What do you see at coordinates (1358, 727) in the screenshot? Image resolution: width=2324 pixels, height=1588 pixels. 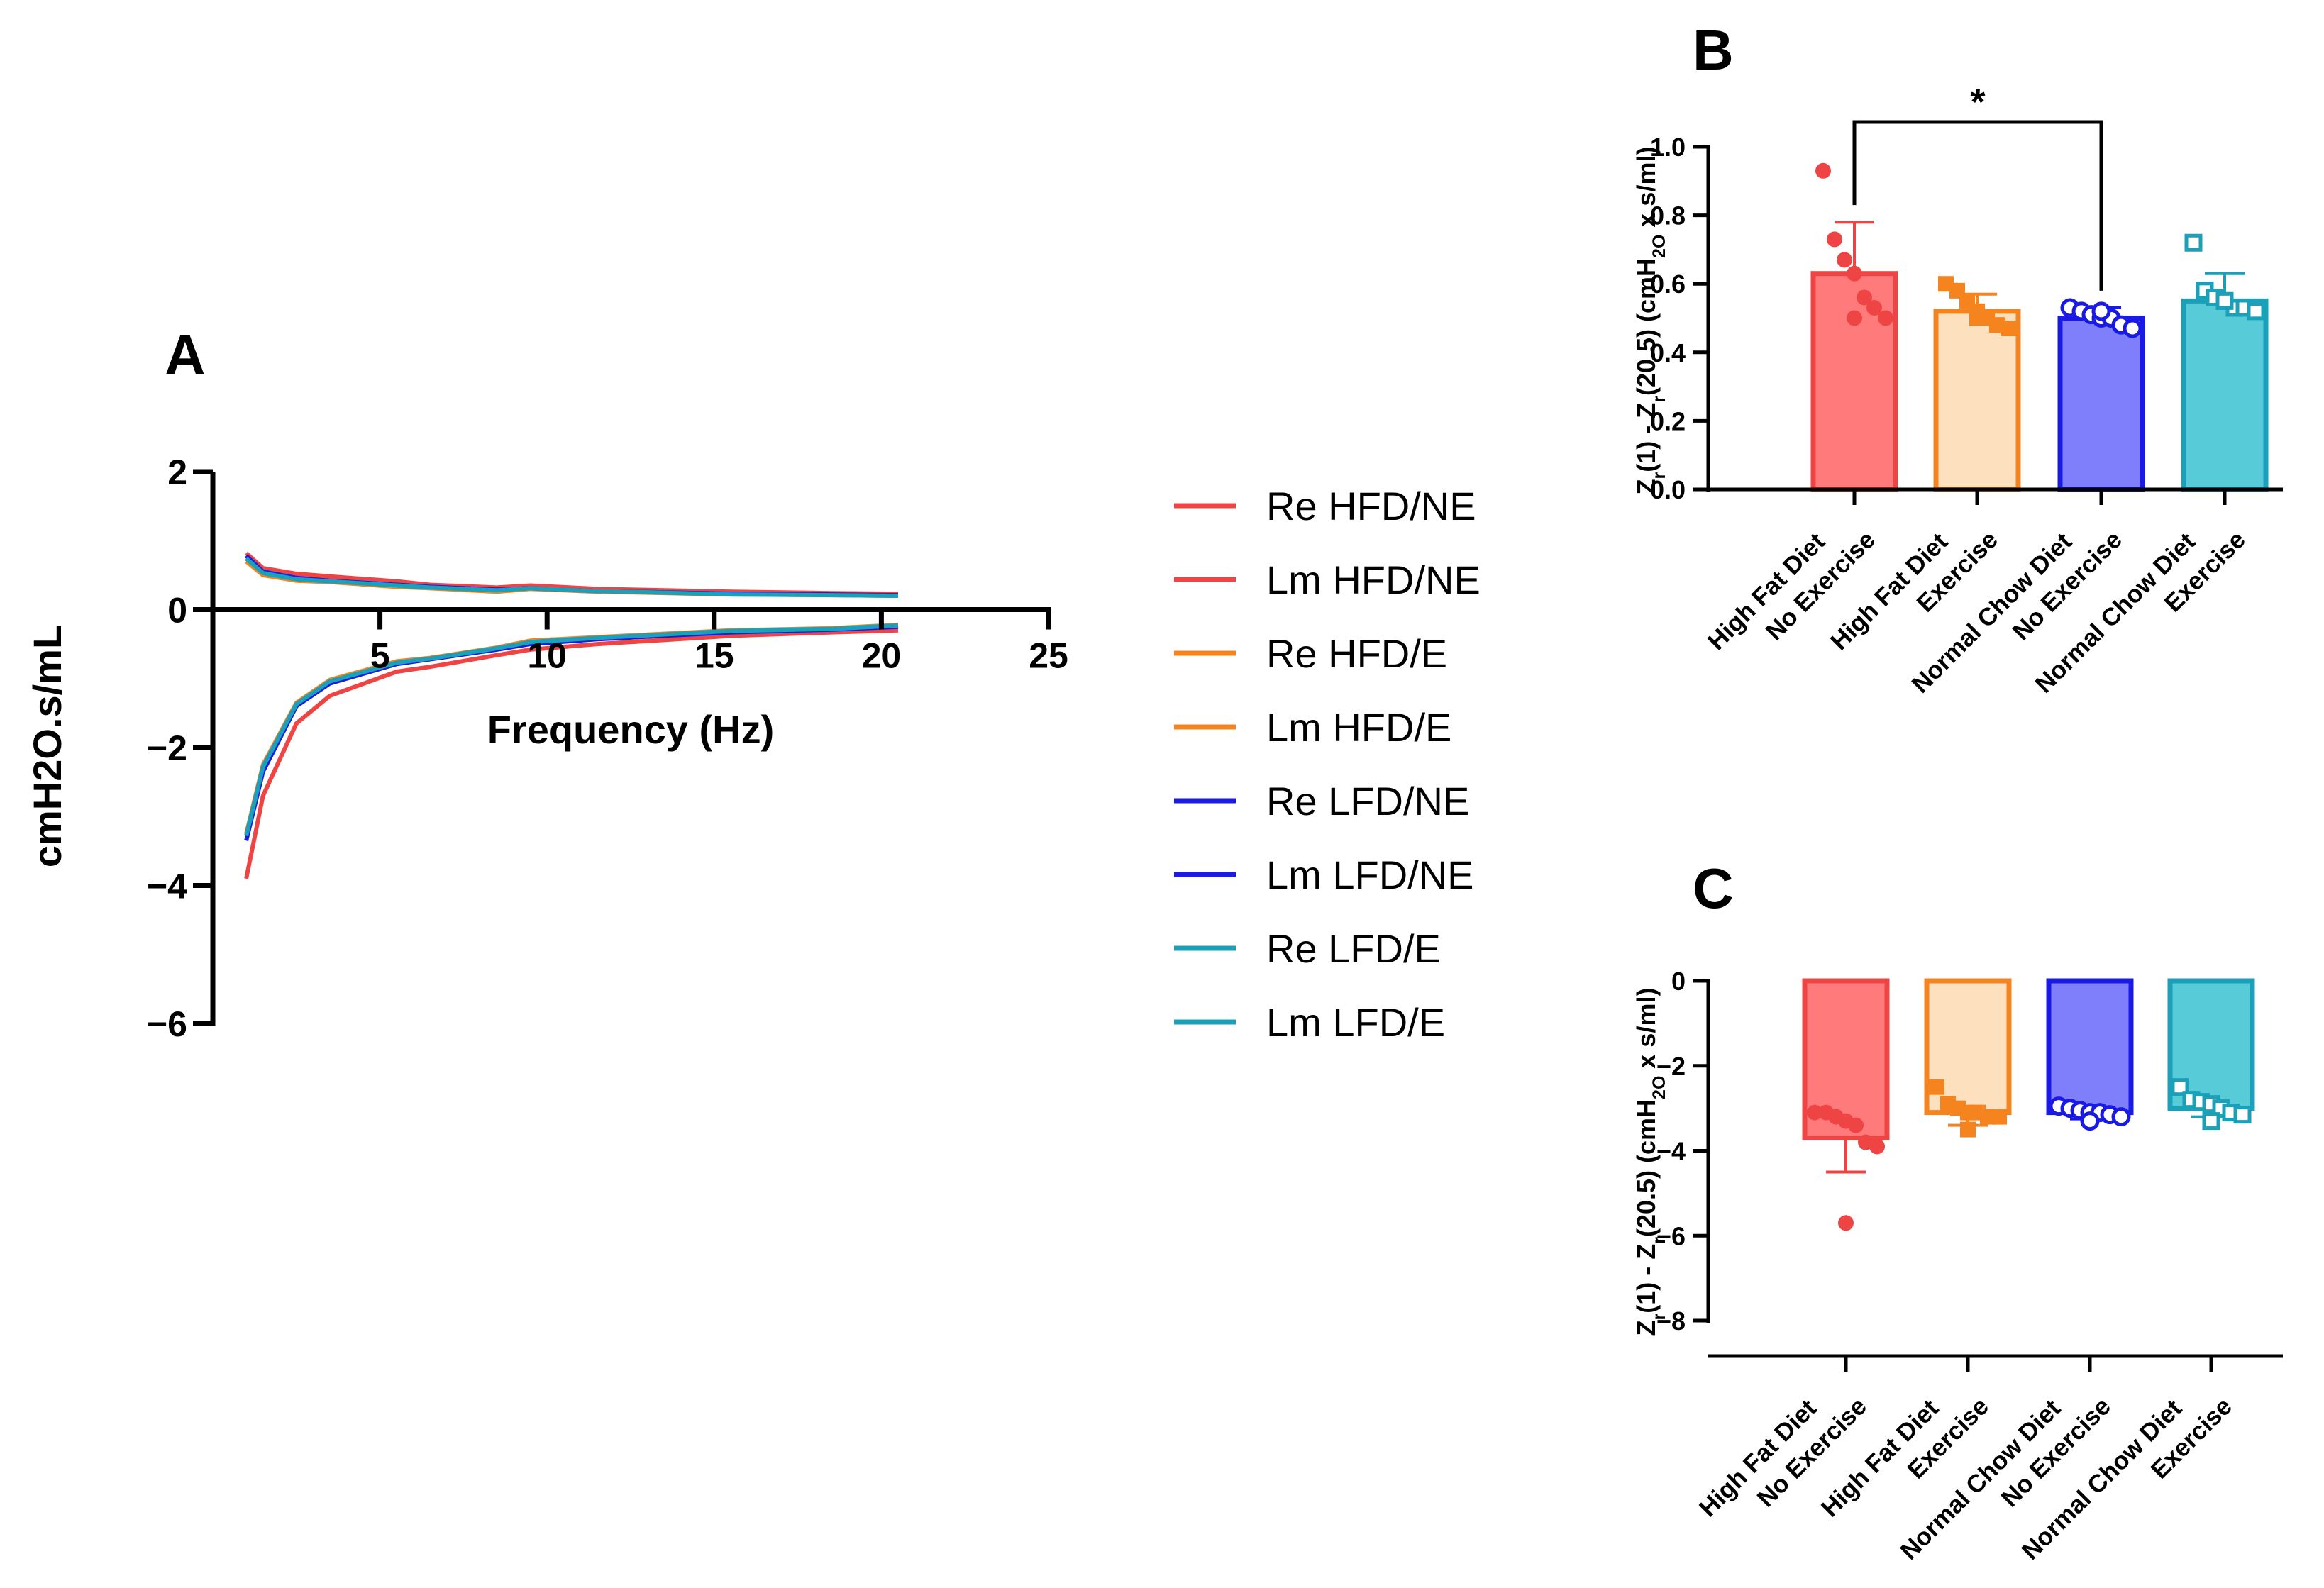 I see `legend-label-4: Lm HFD/E` at bounding box center [1358, 727].